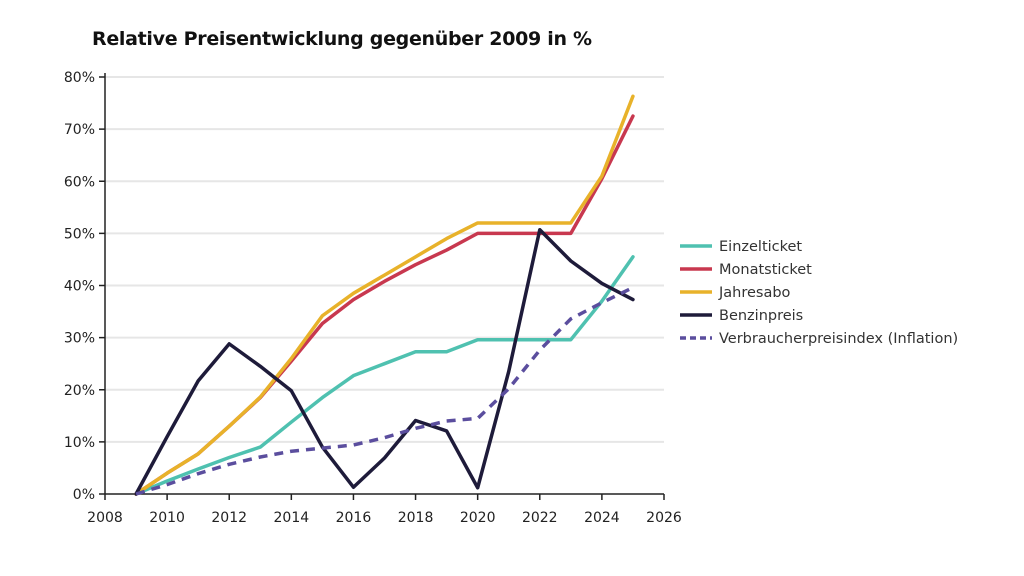  What do you see at coordinates (765, 270) in the screenshot?
I see `legend-label: Monatsticket` at bounding box center [765, 270].